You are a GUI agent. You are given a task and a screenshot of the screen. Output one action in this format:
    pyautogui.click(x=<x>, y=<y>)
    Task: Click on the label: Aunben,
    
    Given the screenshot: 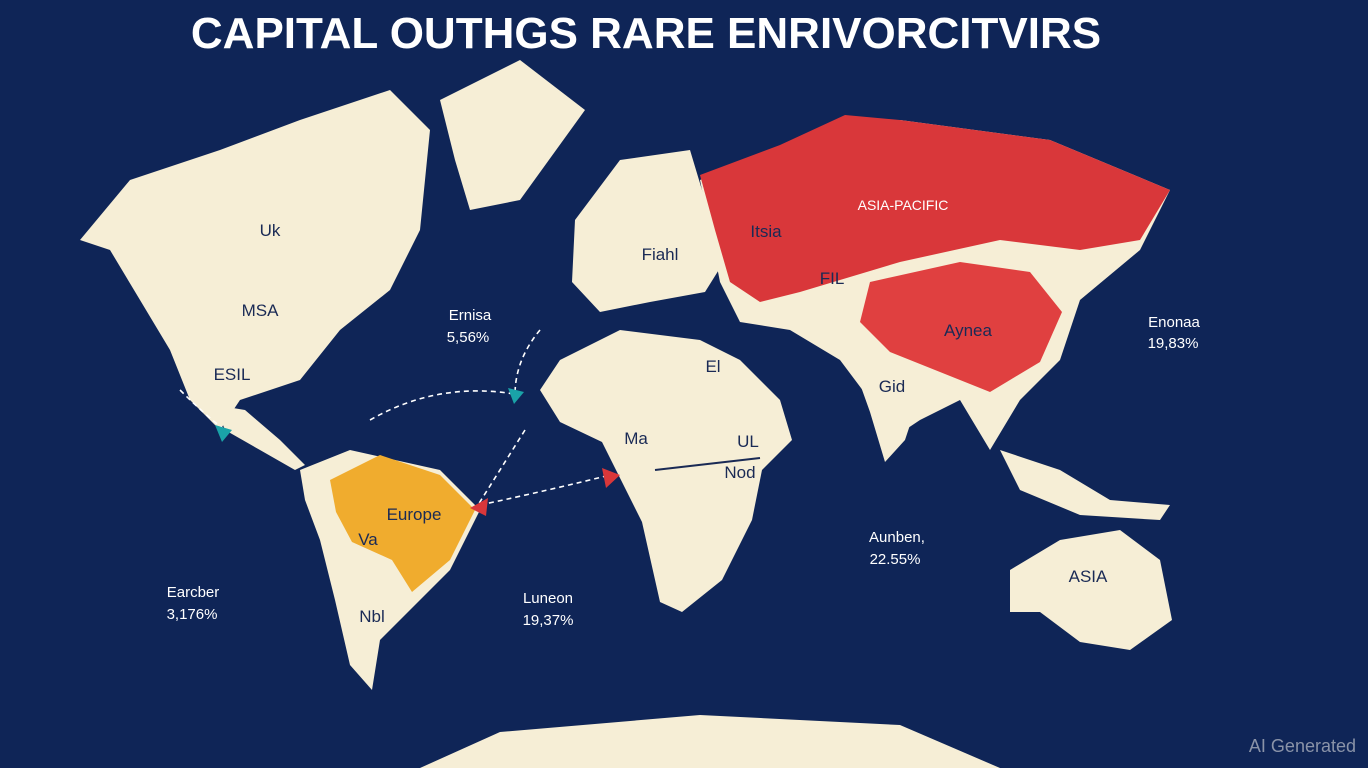 What is the action you would take?
    pyautogui.click(x=897, y=537)
    